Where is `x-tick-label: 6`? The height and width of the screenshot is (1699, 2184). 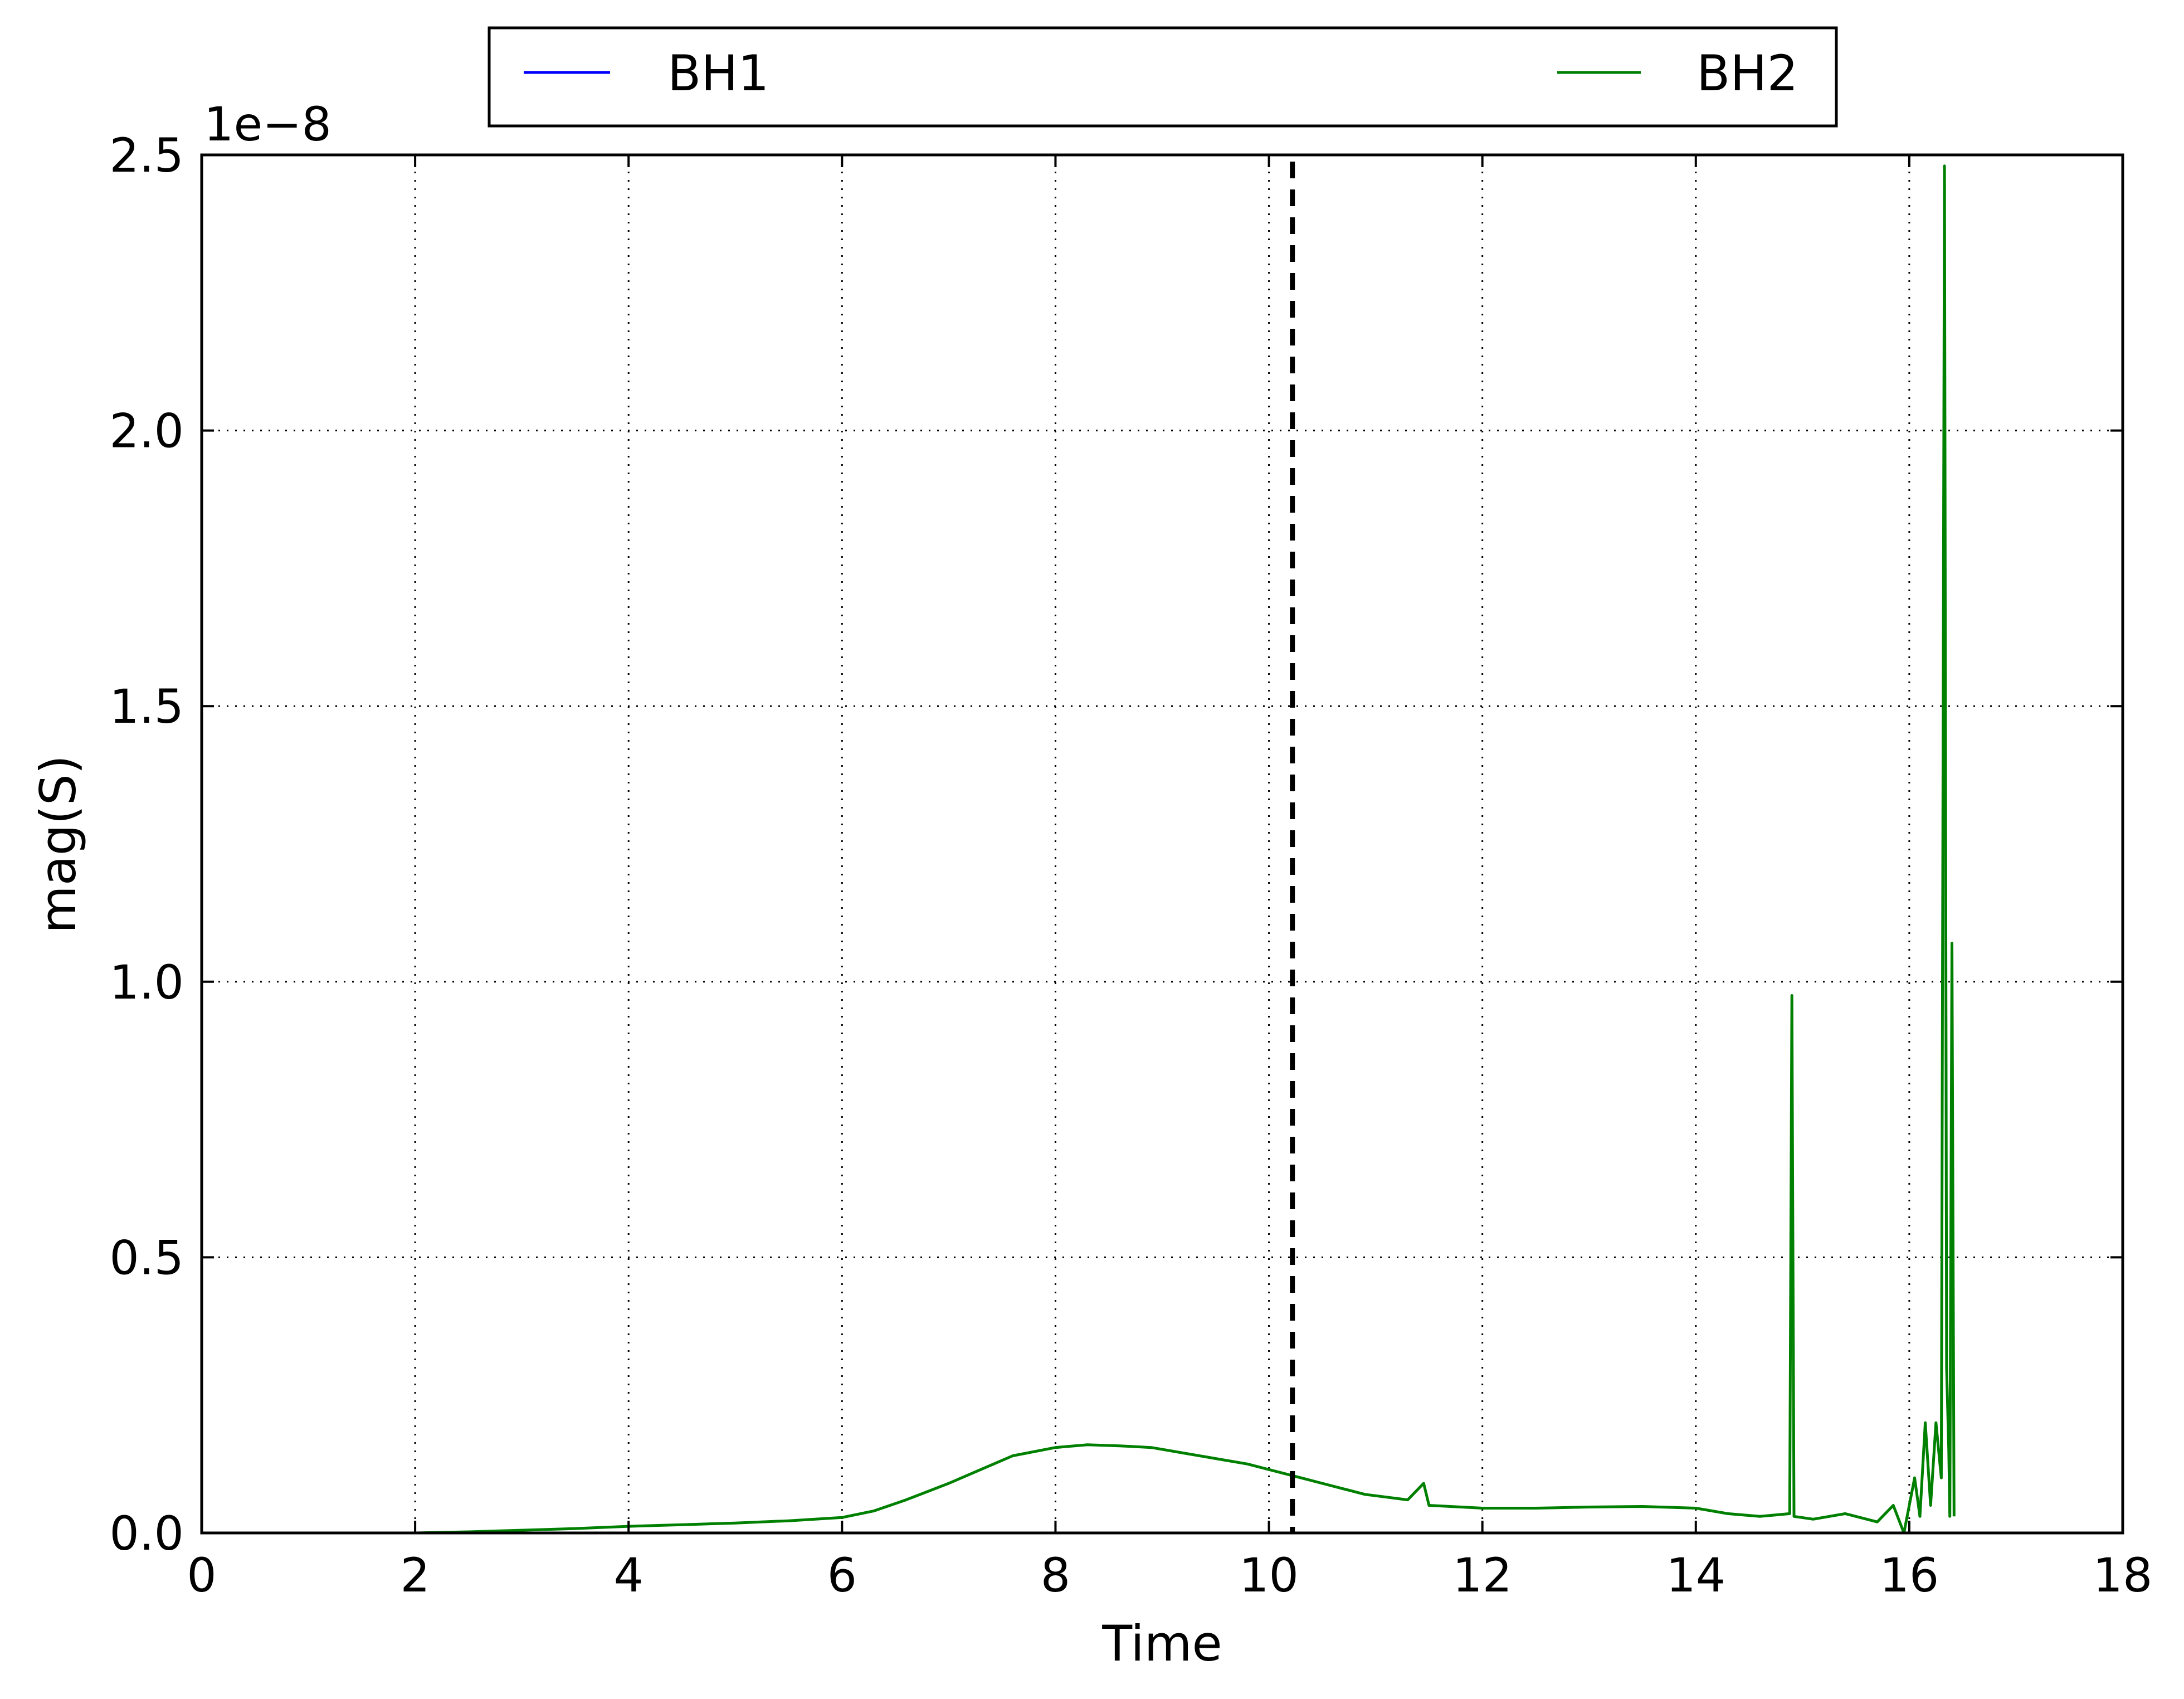 x-tick-label: 6 is located at coordinates (842, 1575).